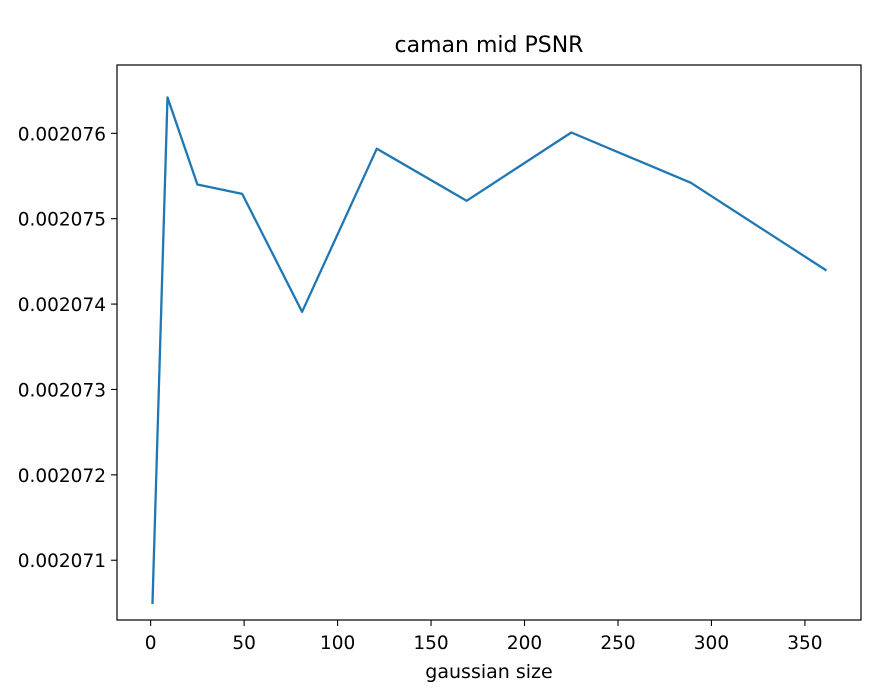  Describe the element at coordinates (617, 643) in the screenshot. I see `x-tick-label: 250` at that location.